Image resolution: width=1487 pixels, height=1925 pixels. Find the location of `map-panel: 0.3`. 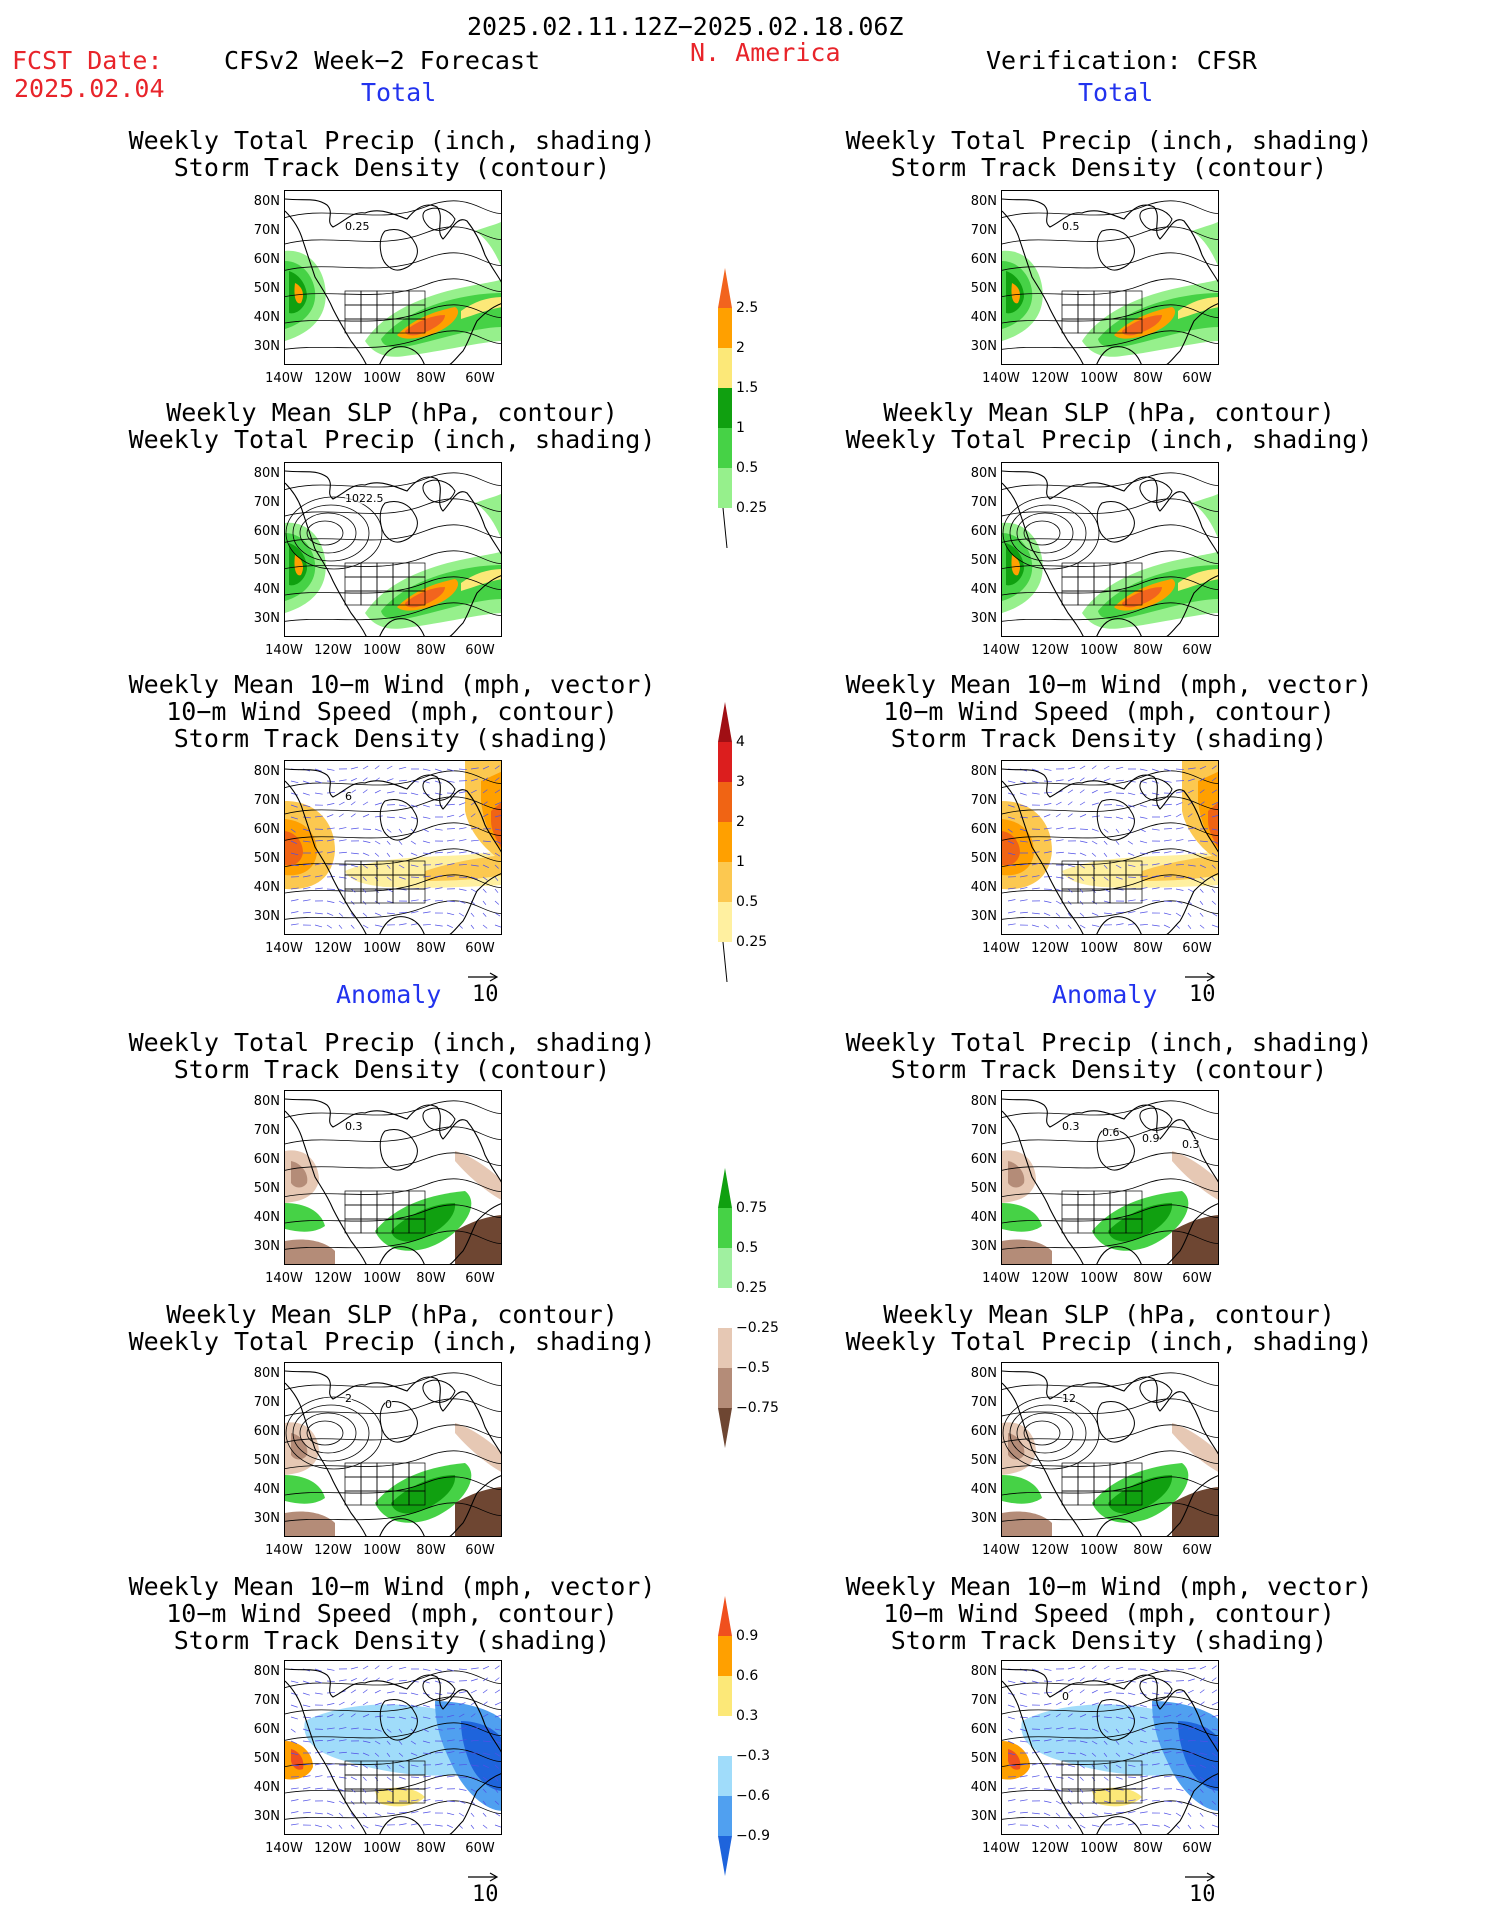

map-panel: 0.3 is located at coordinates (393, 1177).